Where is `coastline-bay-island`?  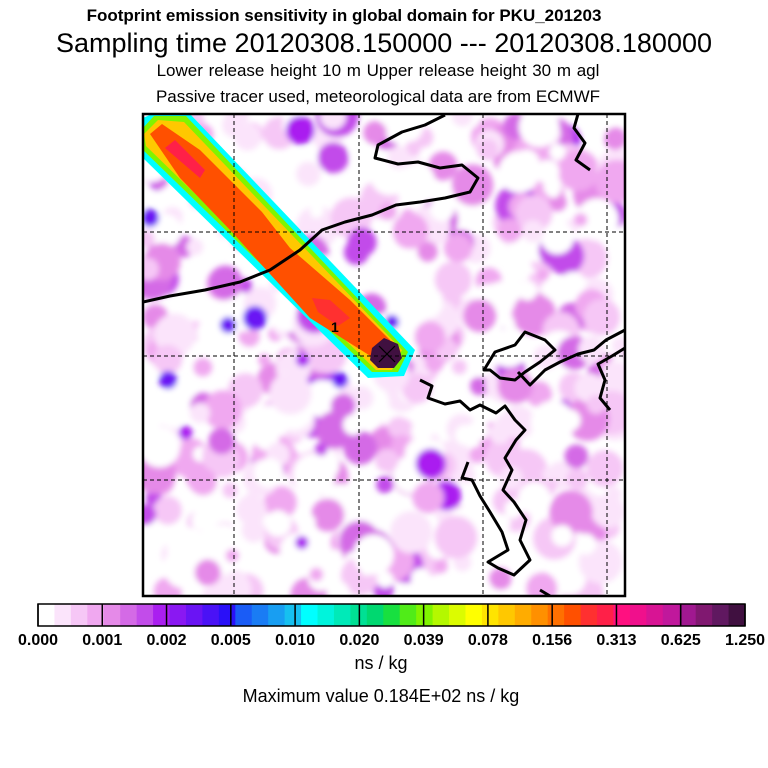
coastline-bay-island is located at coordinates (519, 356).